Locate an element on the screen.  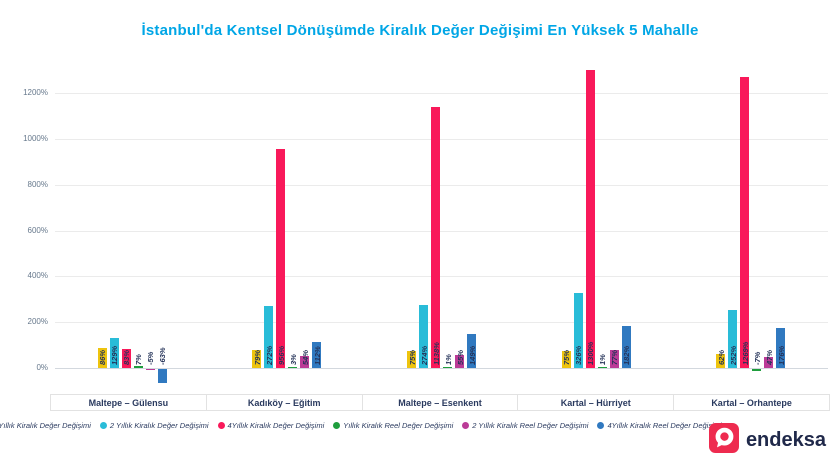
bar-value-label: 79% is located at coordinates (257, 357).